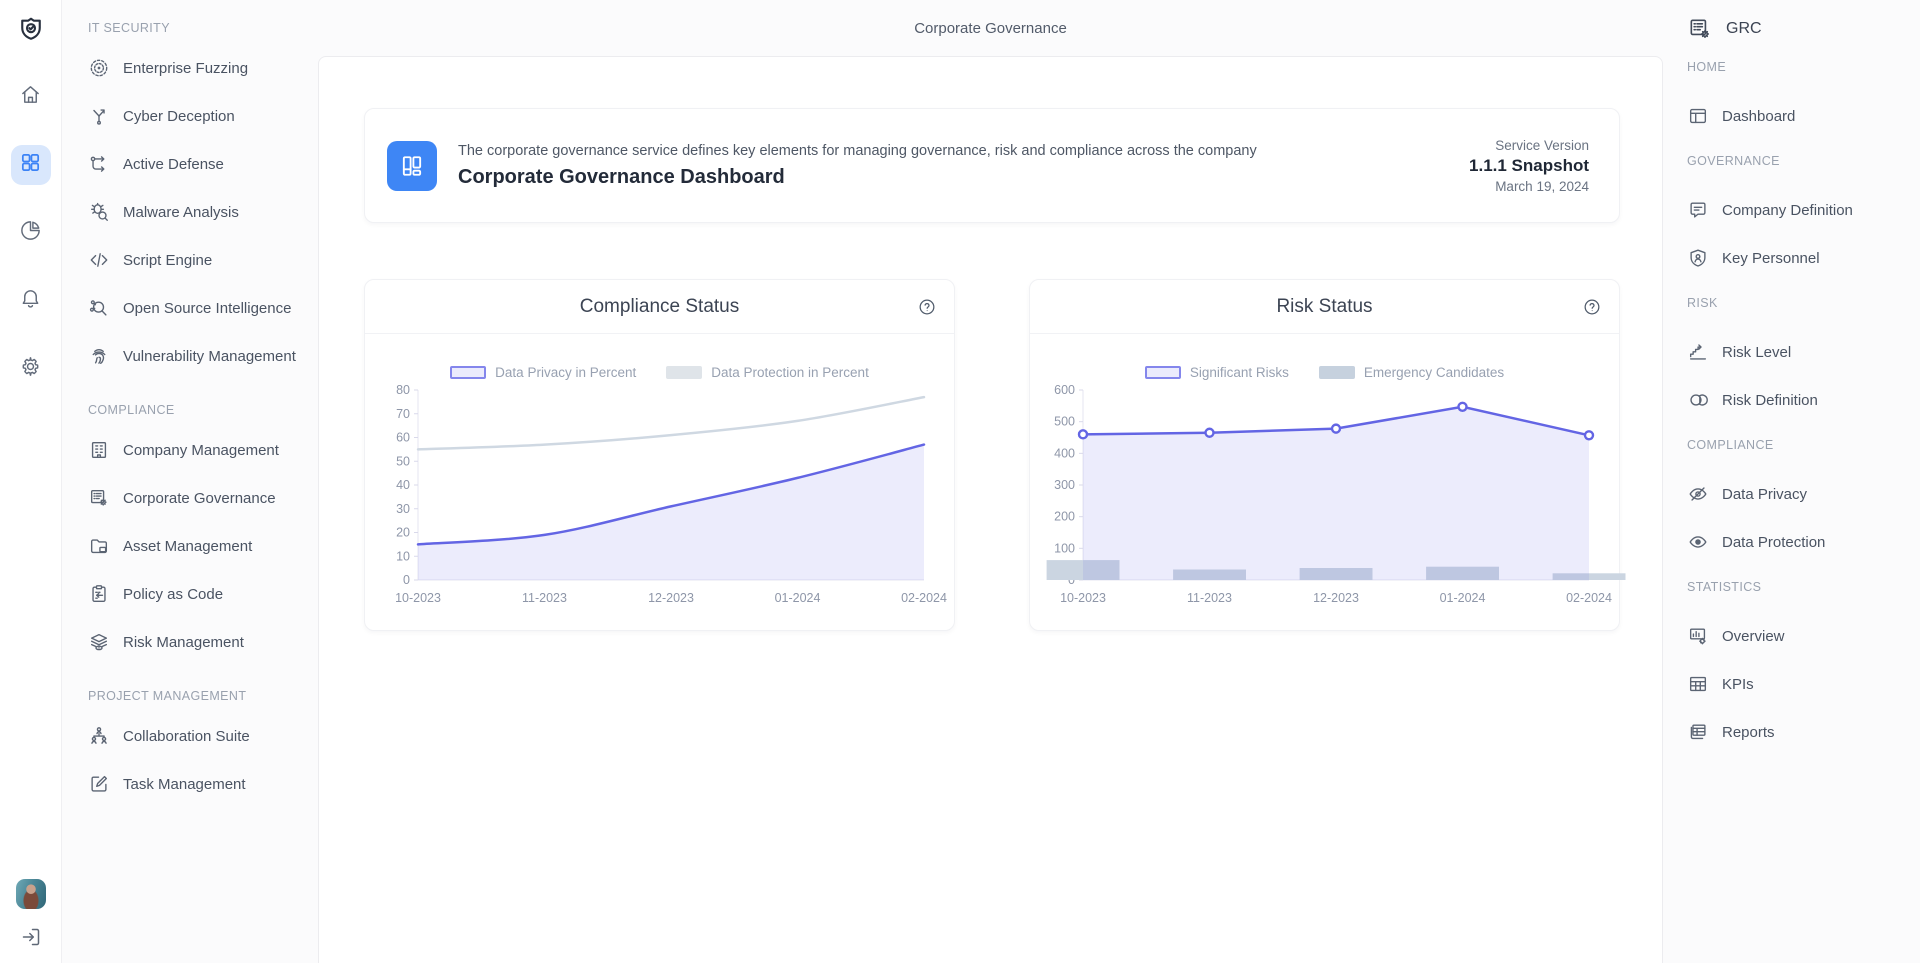 The width and height of the screenshot is (1920, 963). Describe the element at coordinates (99, 642) in the screenshot. I see `layers-eye-icon` at that location.